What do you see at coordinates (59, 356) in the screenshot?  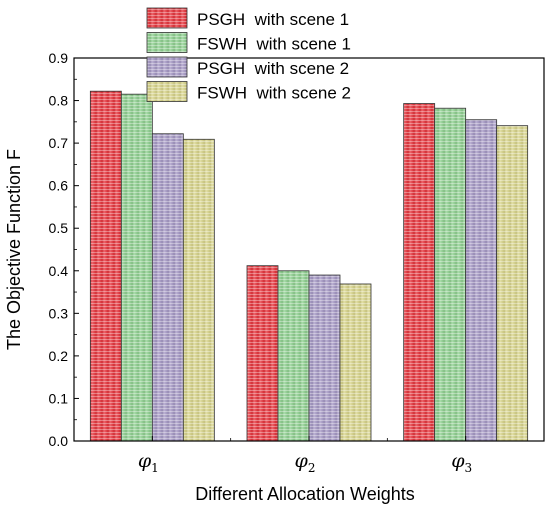 I see `y-tick-label: 0.2` at bounding box center [59, 356].